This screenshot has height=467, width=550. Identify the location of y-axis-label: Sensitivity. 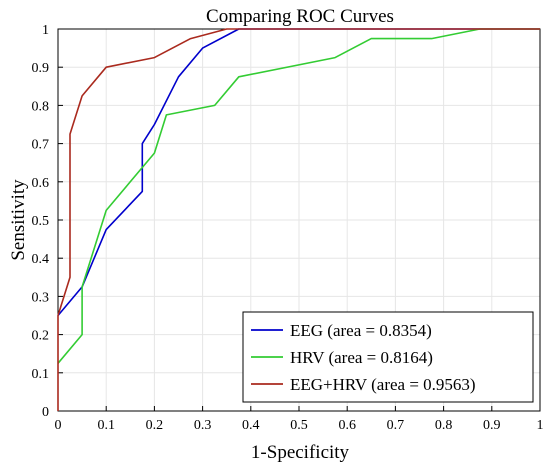
(18, 220).